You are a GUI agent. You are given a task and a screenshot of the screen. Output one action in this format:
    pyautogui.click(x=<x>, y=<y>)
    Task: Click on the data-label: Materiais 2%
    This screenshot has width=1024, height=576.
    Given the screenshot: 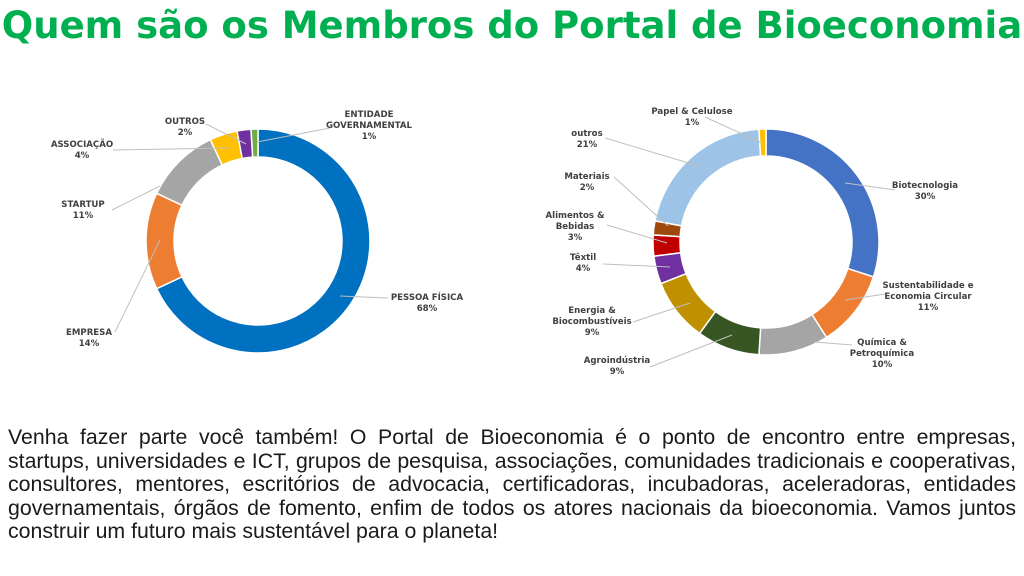 What is the action you would take?
    pyautogui.click(x=586, y=182)
    